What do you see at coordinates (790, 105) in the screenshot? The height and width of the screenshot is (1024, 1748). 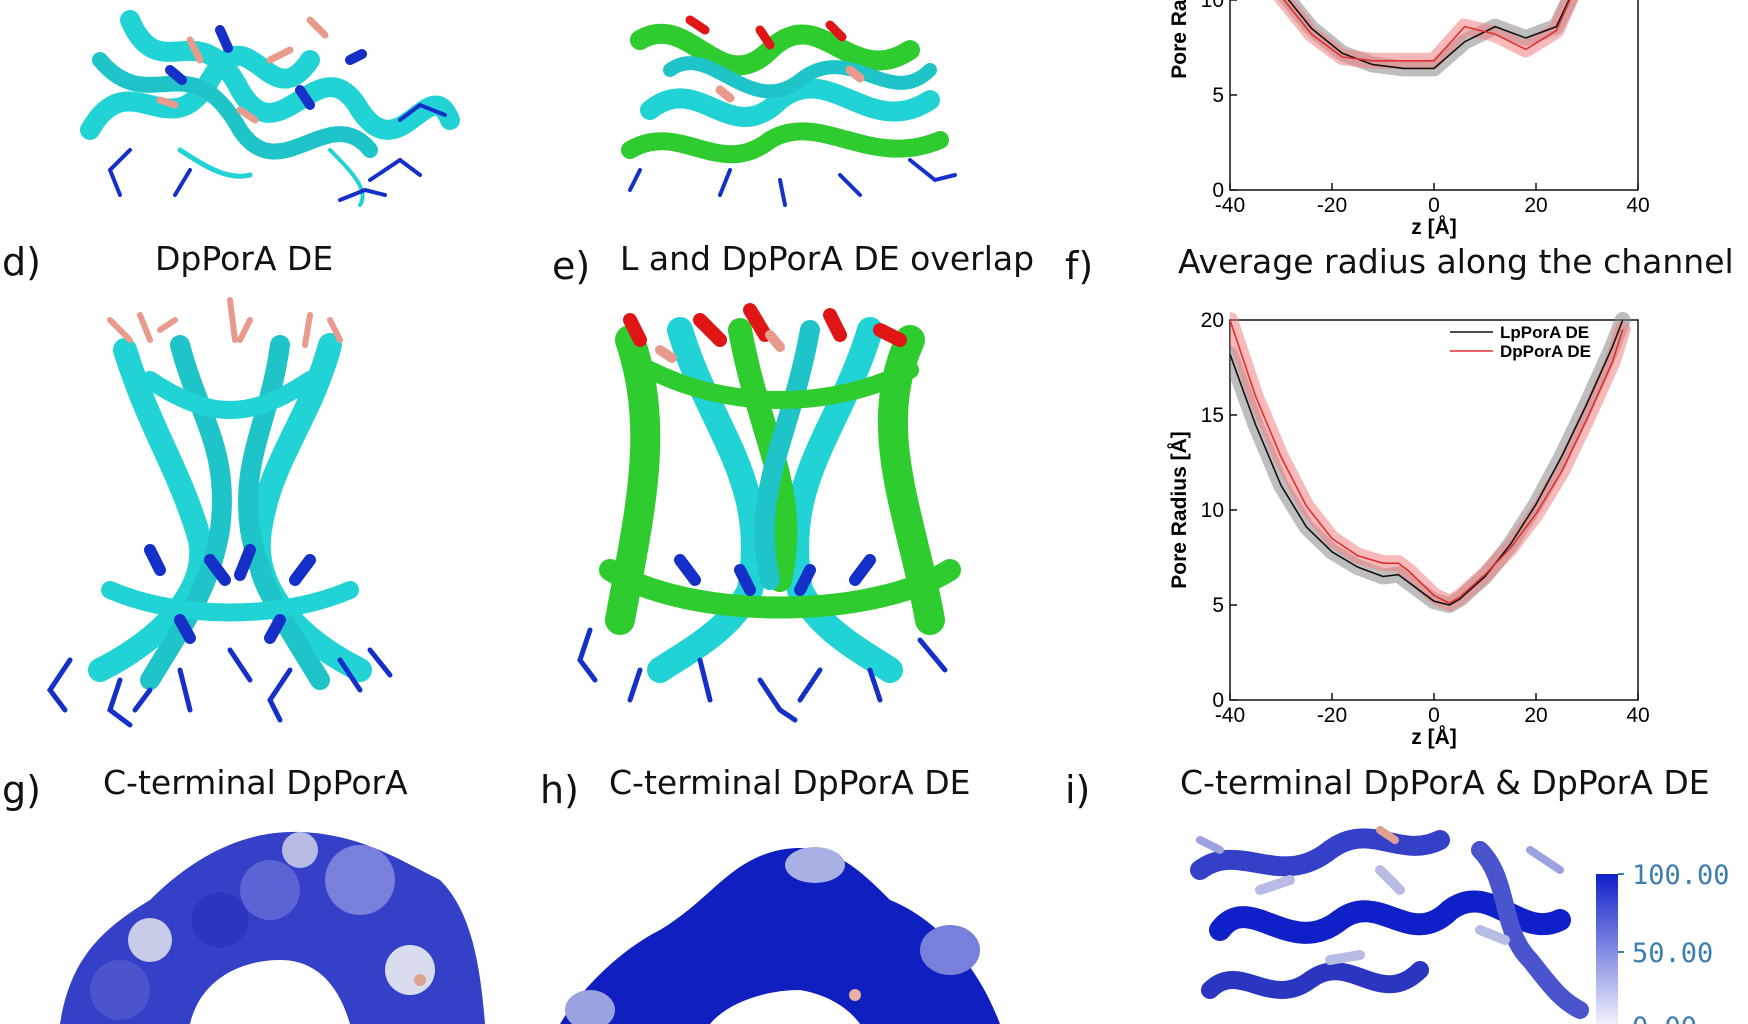 I see `structure-overlap-top` at bounding box center [790, 105].